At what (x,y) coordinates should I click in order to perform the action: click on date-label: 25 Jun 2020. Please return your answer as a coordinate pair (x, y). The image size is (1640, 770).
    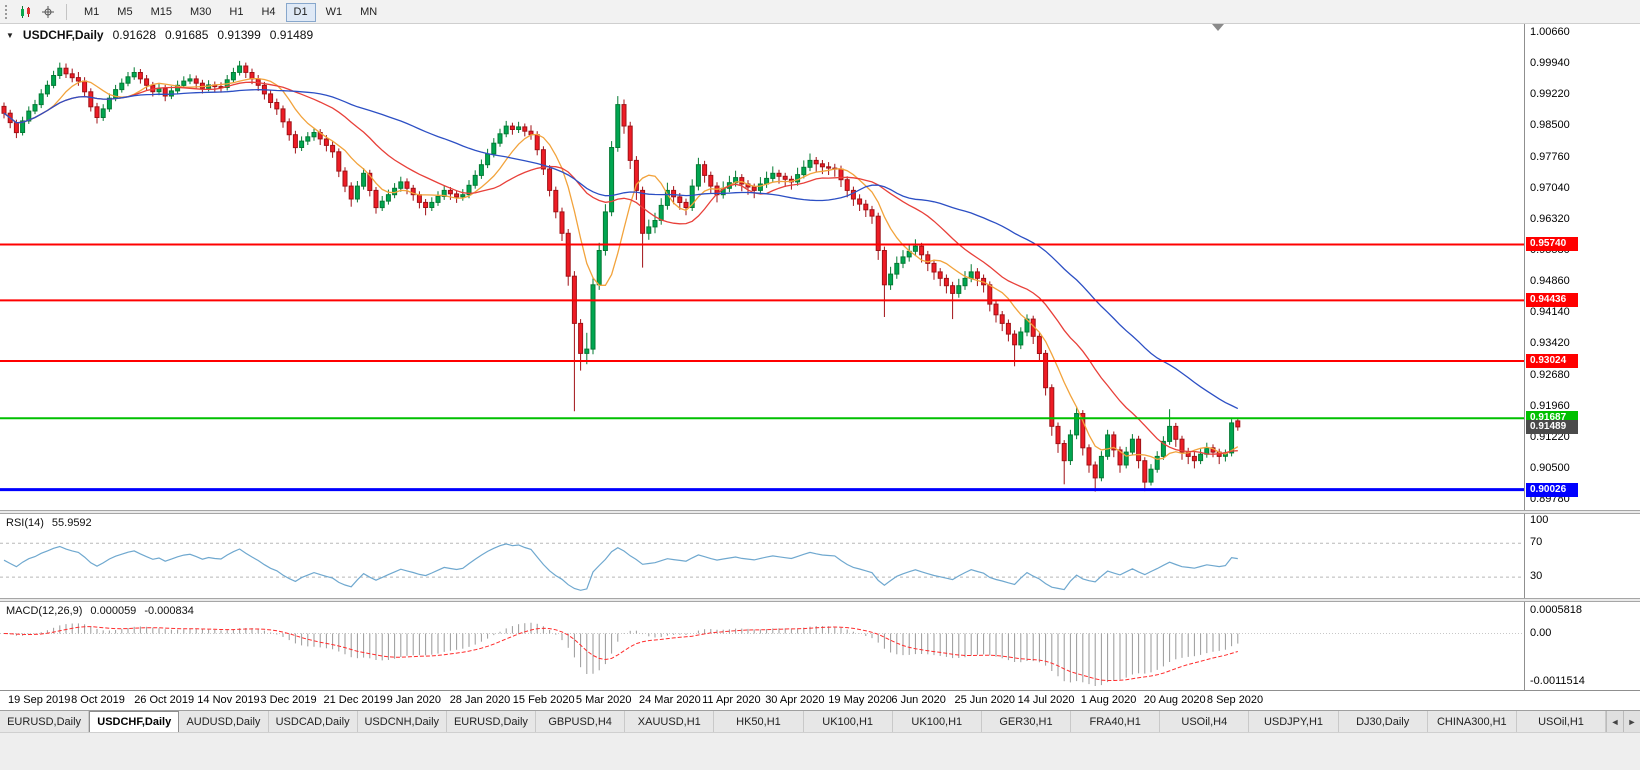
    Looking at the image, I should click on (985, 700).